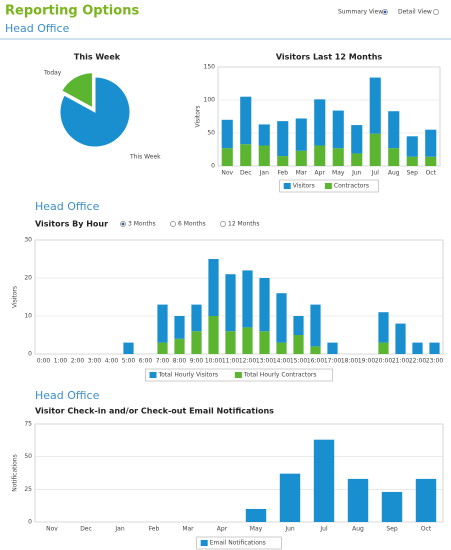 The height and width of the screenshot is (550, 451). I want to click on x-tick-label: 13:00, so click(264, 361).